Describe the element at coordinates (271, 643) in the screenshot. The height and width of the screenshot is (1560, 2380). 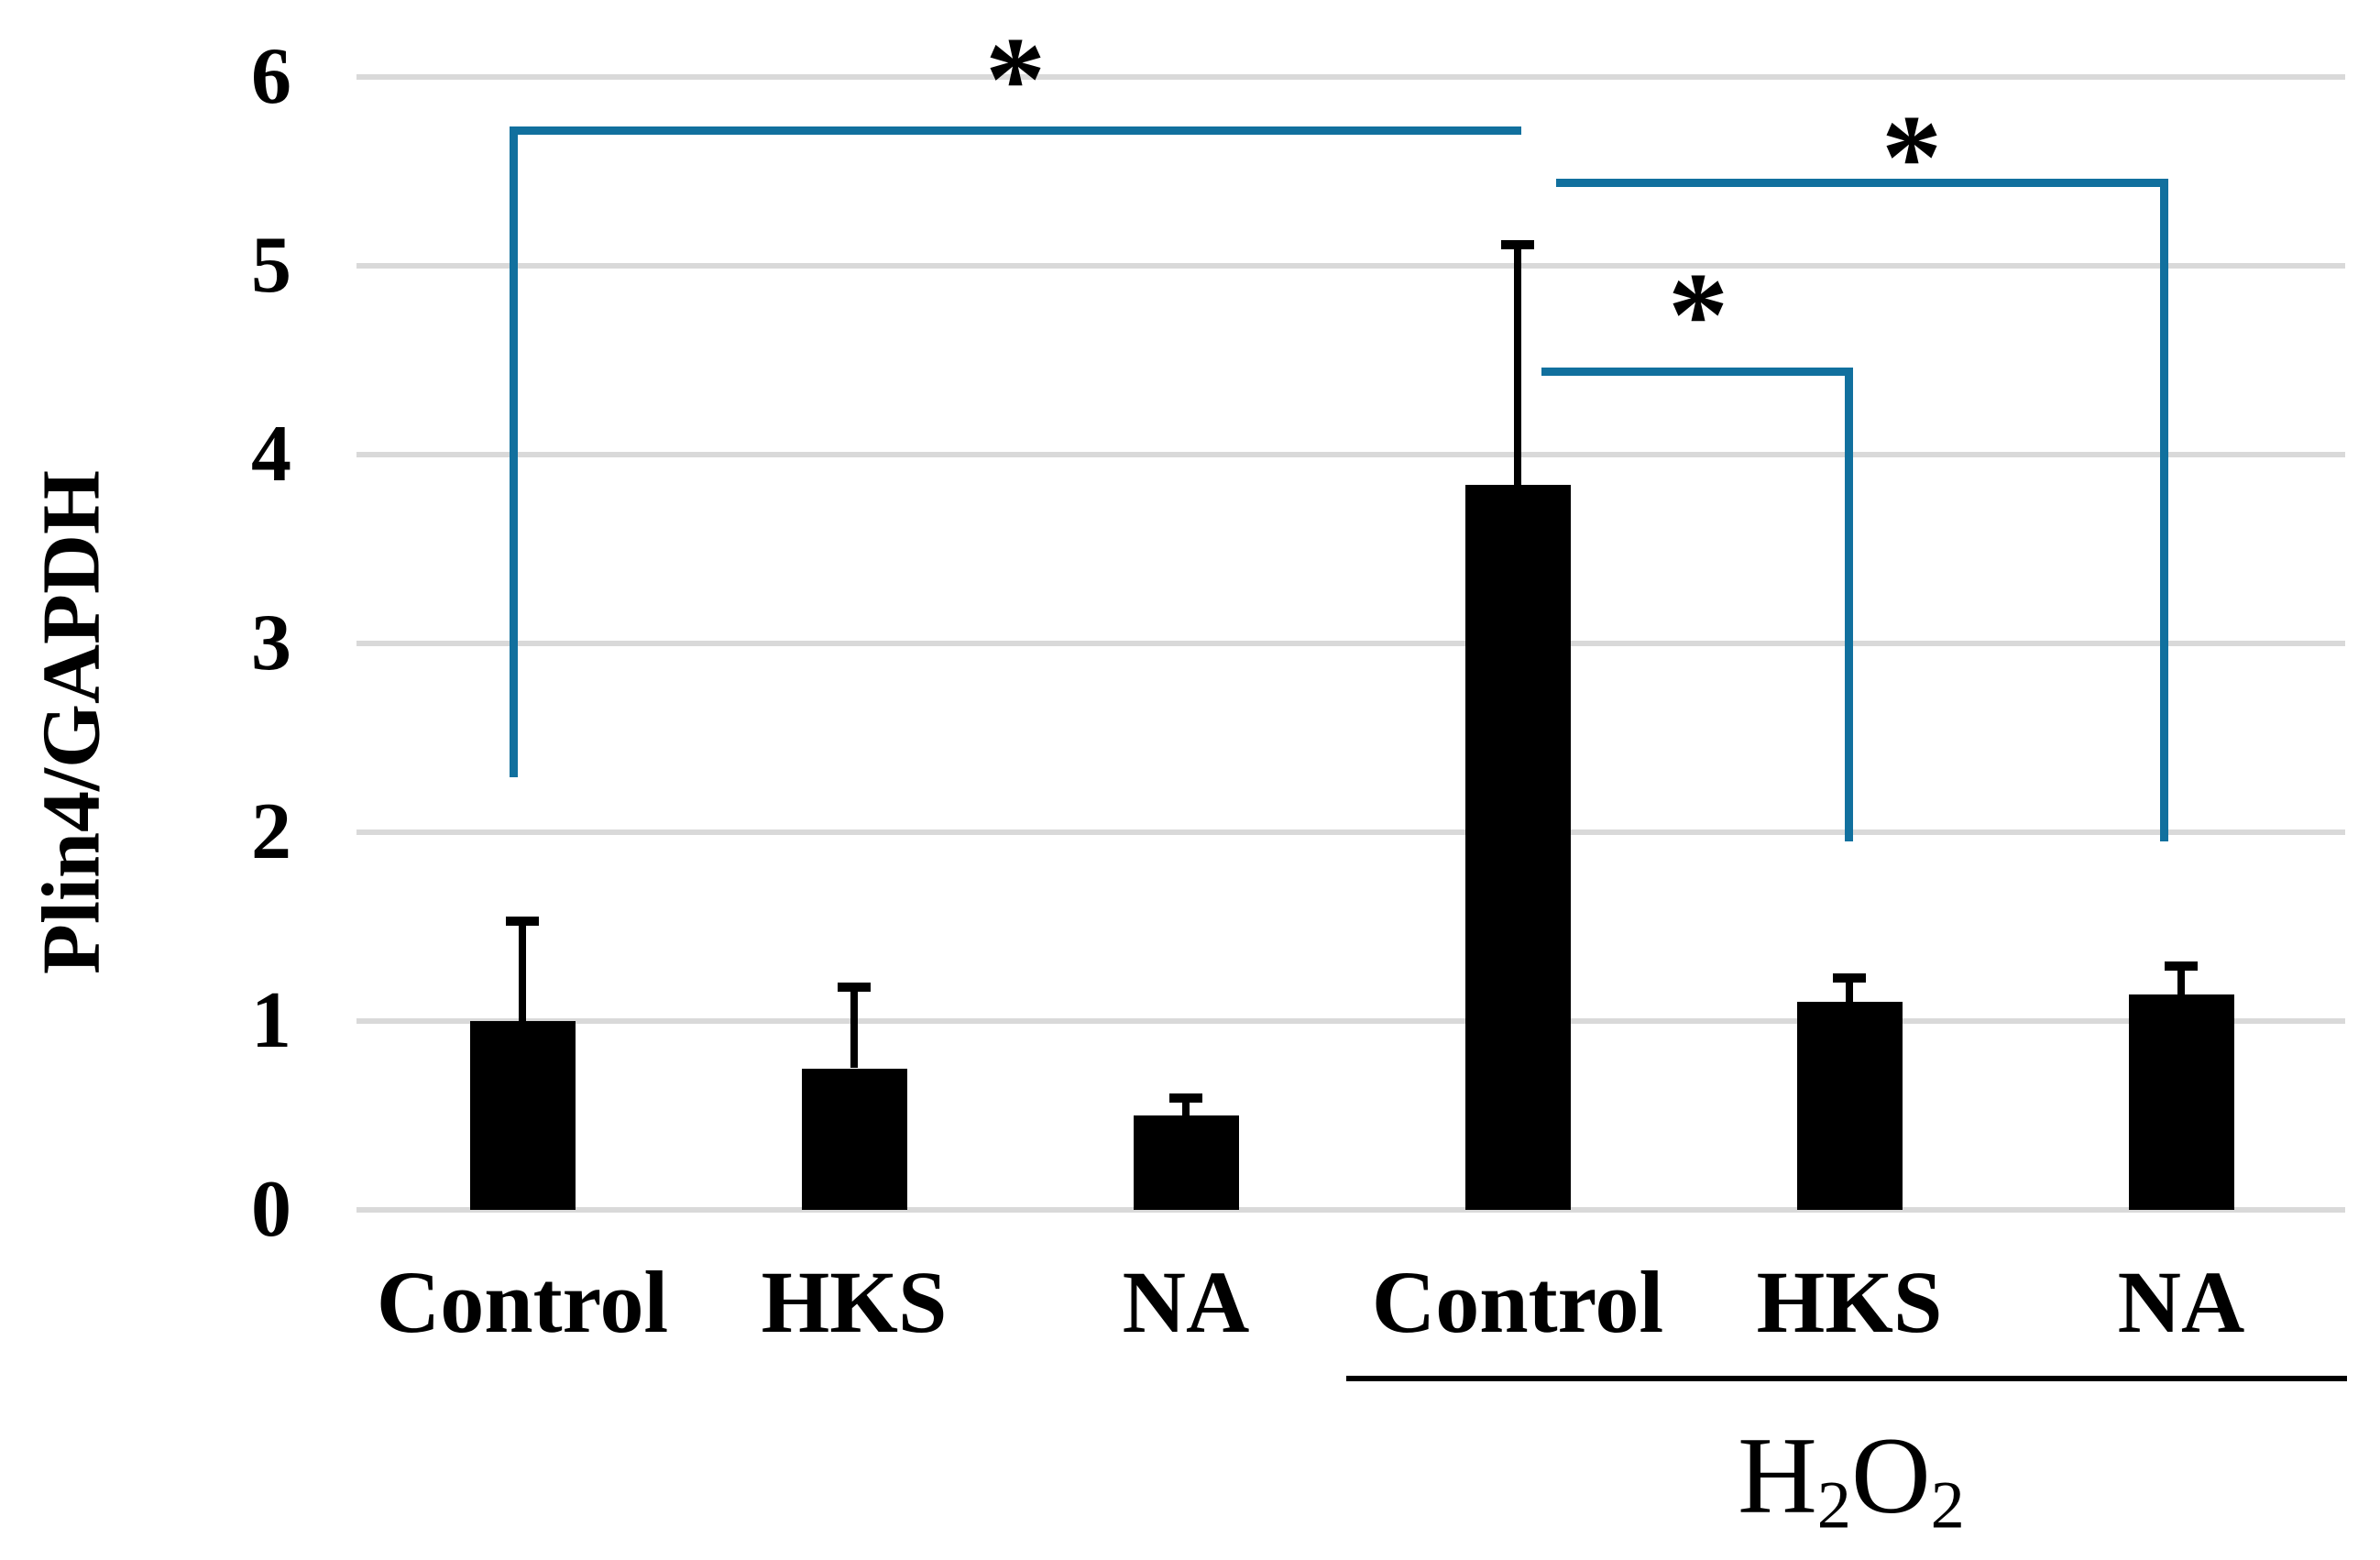
I see `y-tick-label: 3` at that location.